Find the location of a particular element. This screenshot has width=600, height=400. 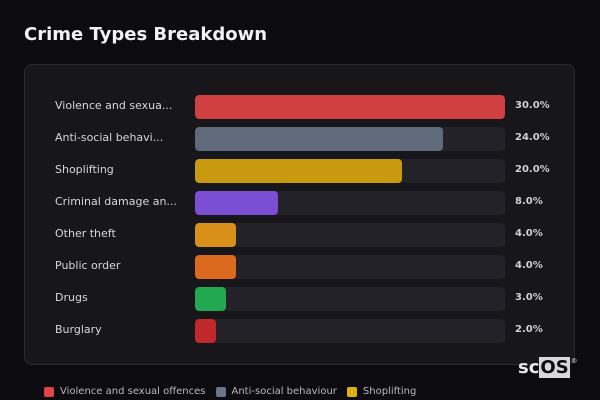

bar-value: 20.0% is located at coordinates (532, 169).